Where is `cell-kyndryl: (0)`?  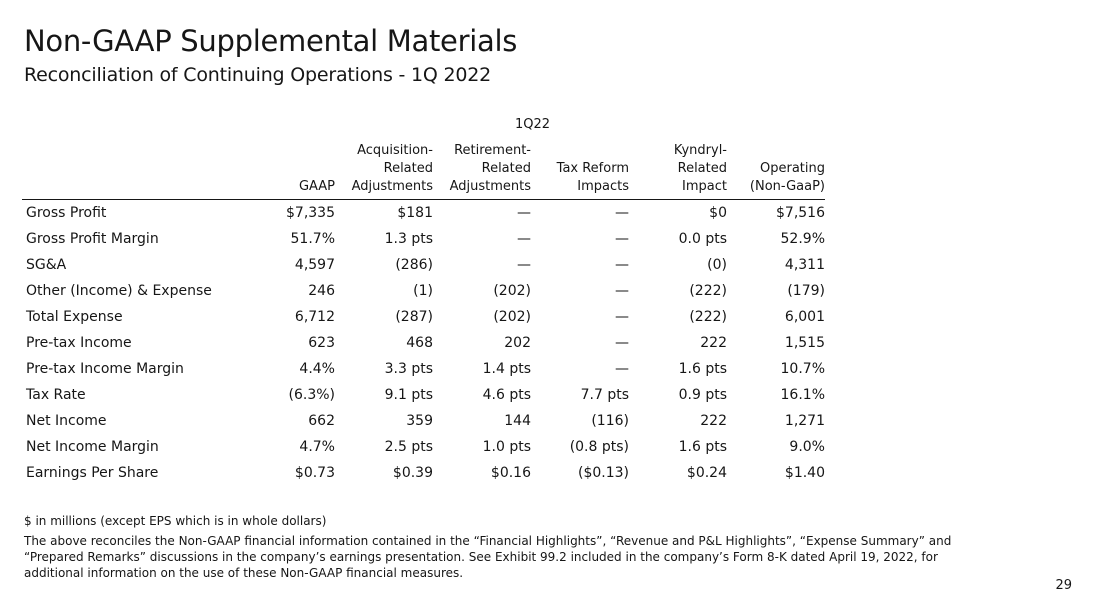
cell-kyndryl: (0) is located at coordinates (717, 265).